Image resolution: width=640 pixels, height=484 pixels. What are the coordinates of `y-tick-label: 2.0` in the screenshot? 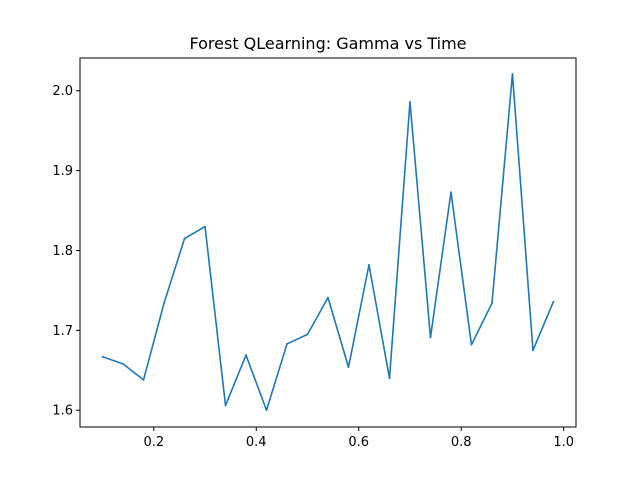 It's located at (62, 91).